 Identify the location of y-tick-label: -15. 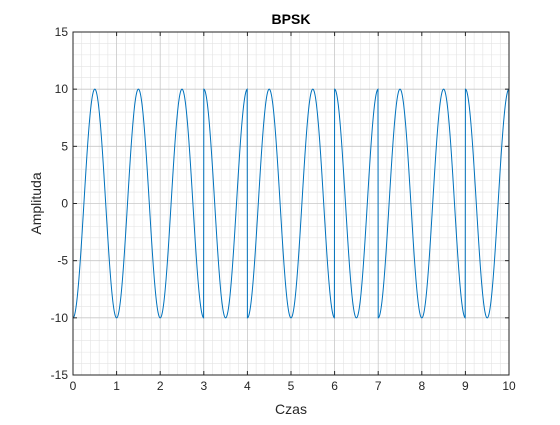
(60, 375).